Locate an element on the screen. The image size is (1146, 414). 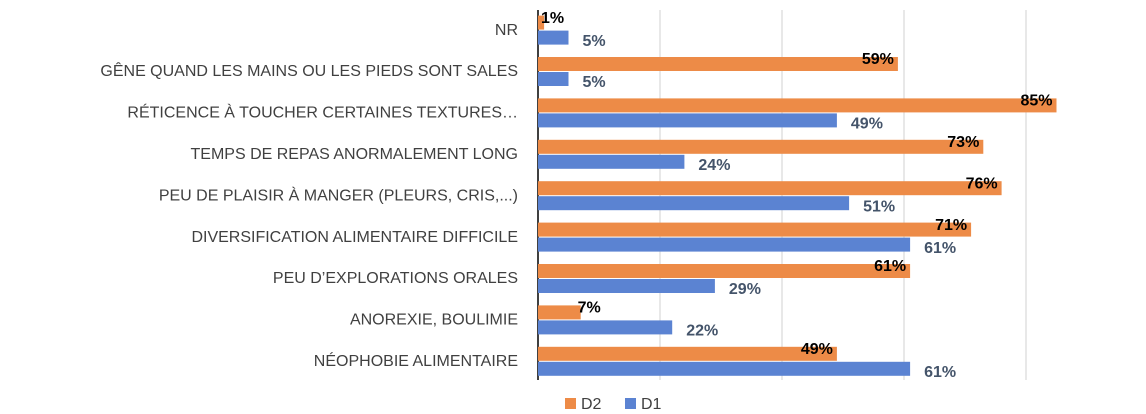
value-label: 51% is located at coordinates (879, 206).